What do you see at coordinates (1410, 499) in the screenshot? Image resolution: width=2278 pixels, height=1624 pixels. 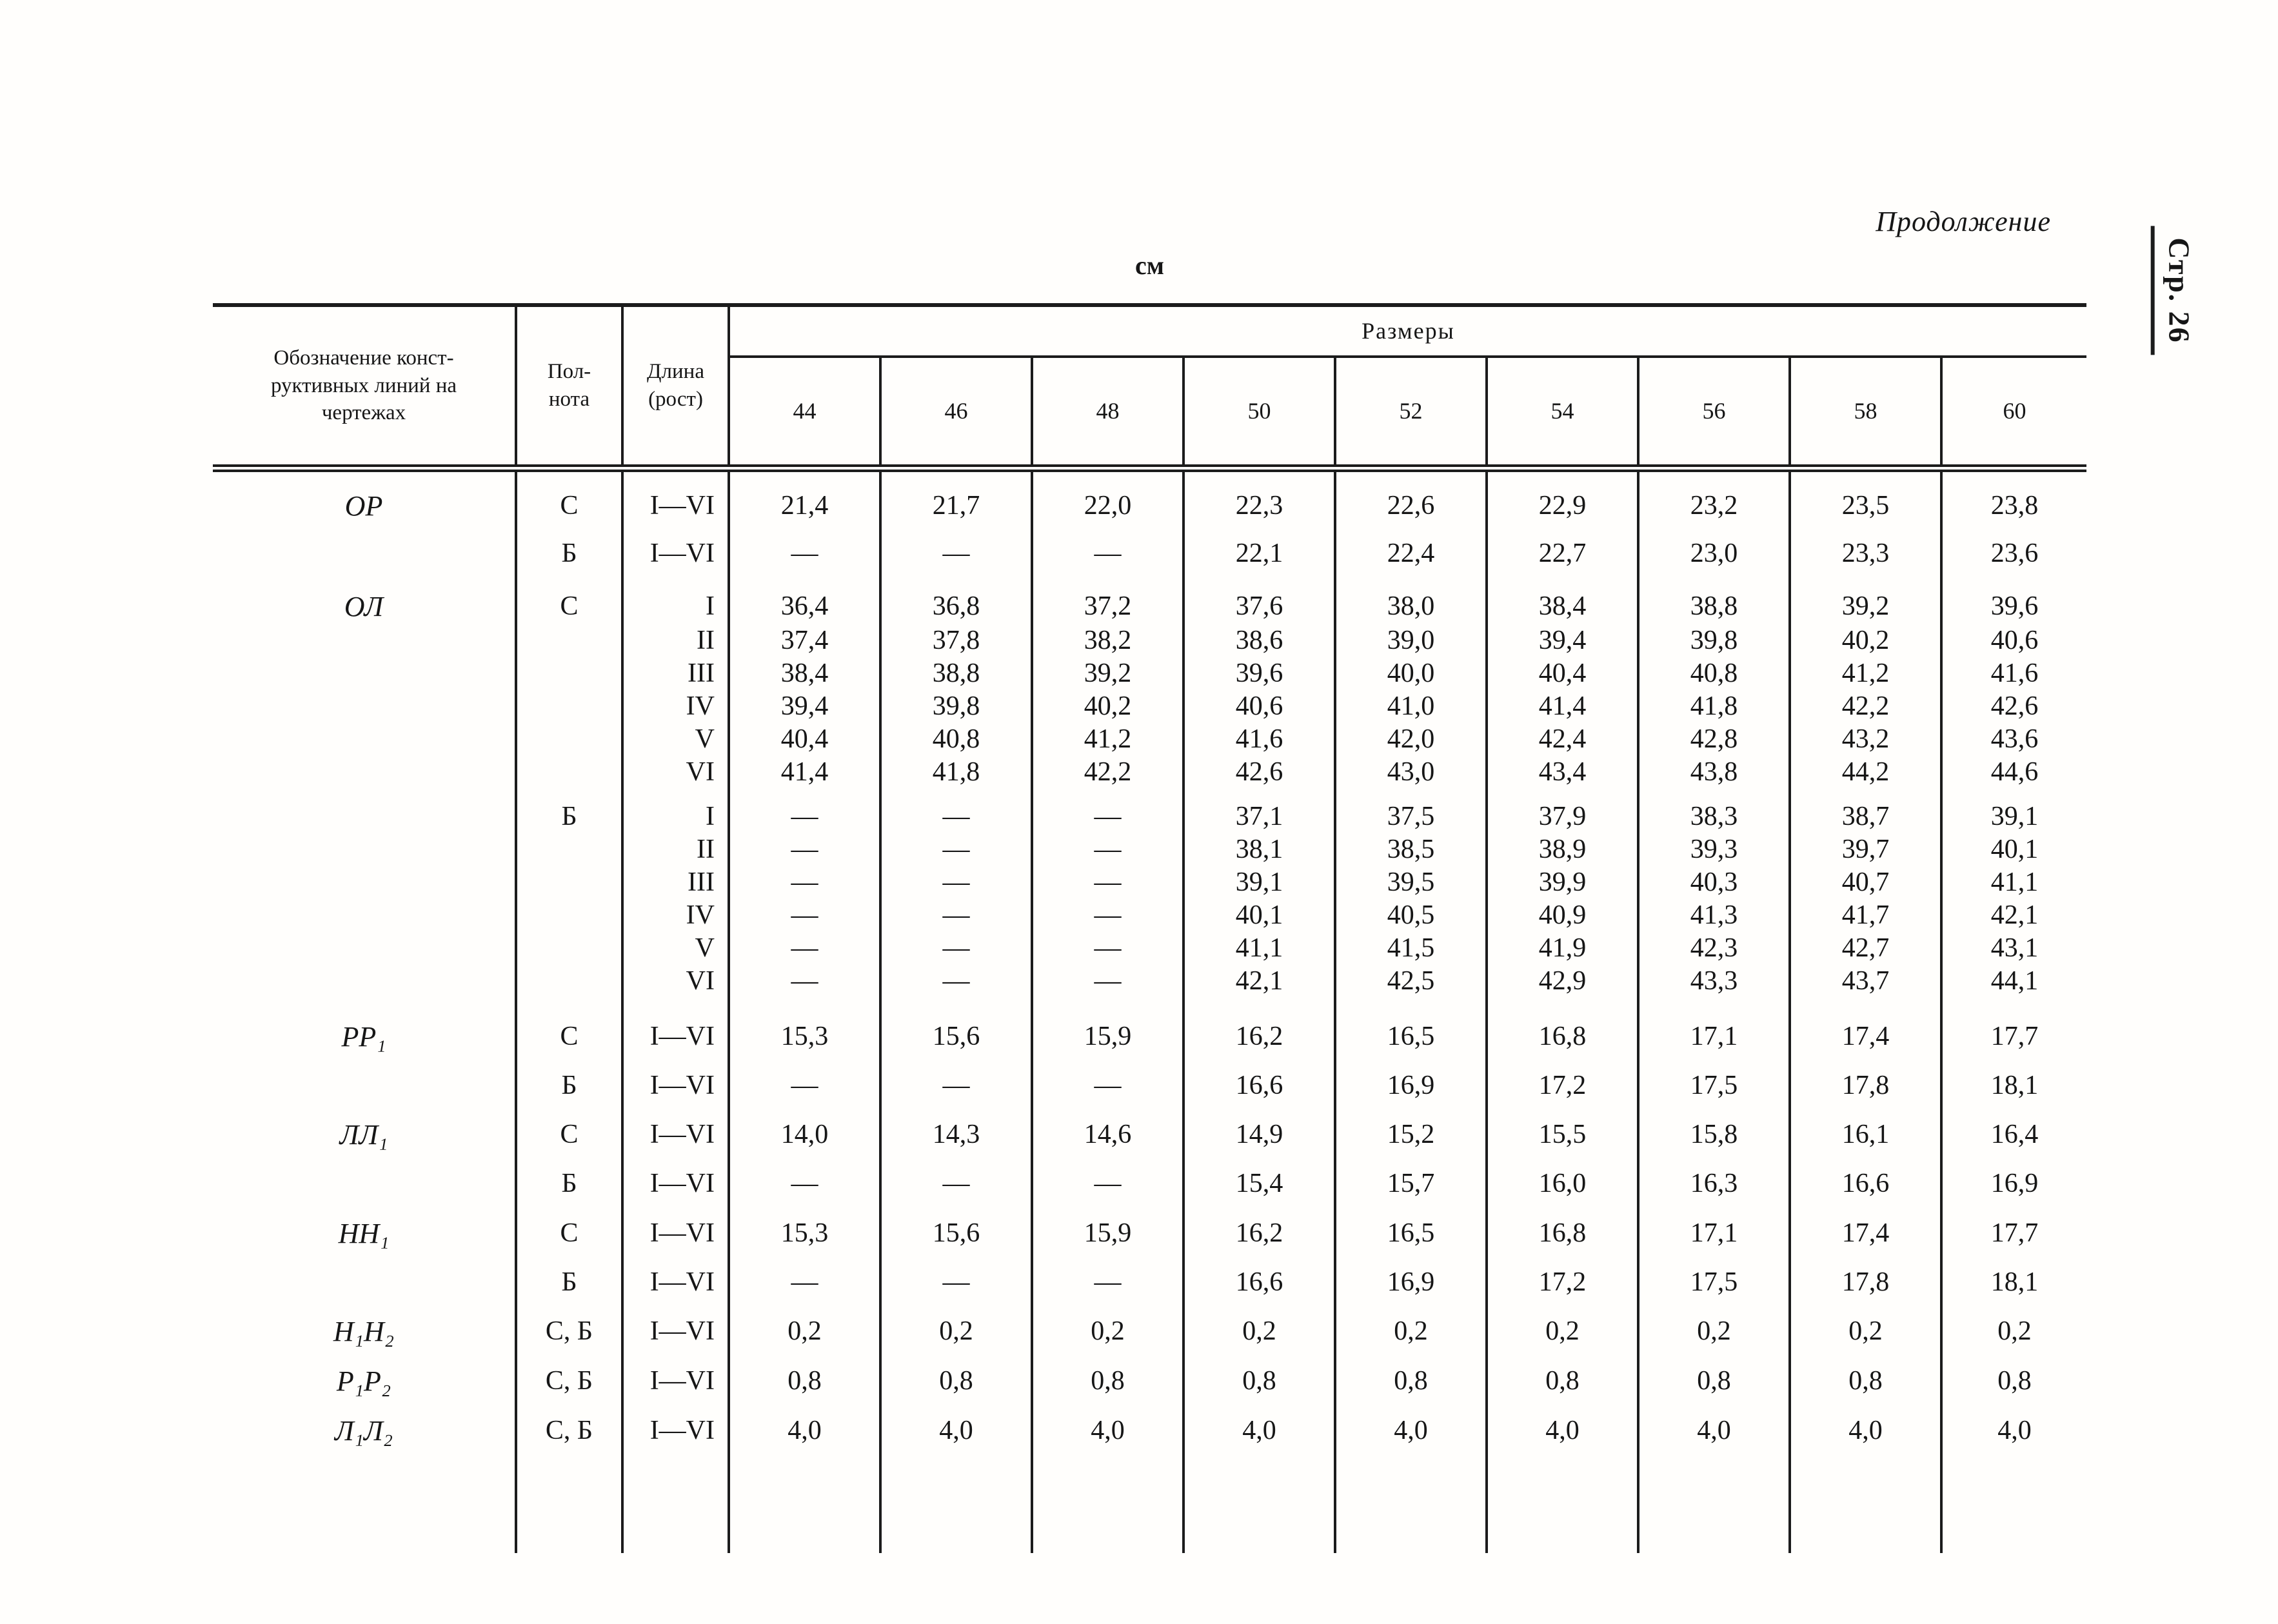 I see `value-cell: 22,6` at bounding box center [1410, 499].